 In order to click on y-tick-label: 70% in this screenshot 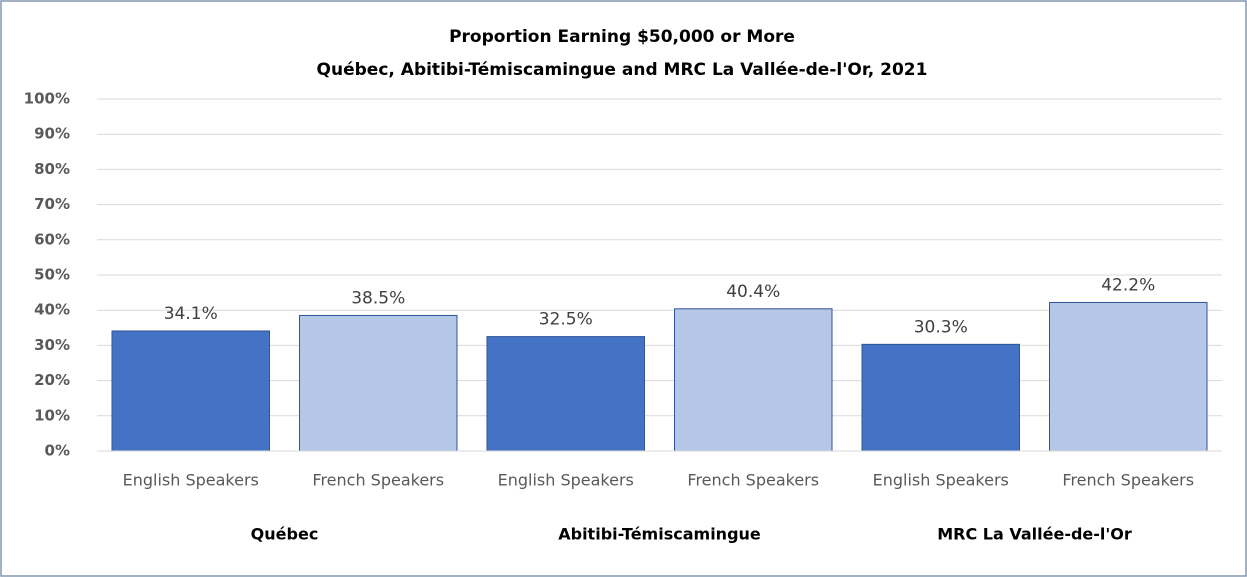, I will do `click(52, 204)`.